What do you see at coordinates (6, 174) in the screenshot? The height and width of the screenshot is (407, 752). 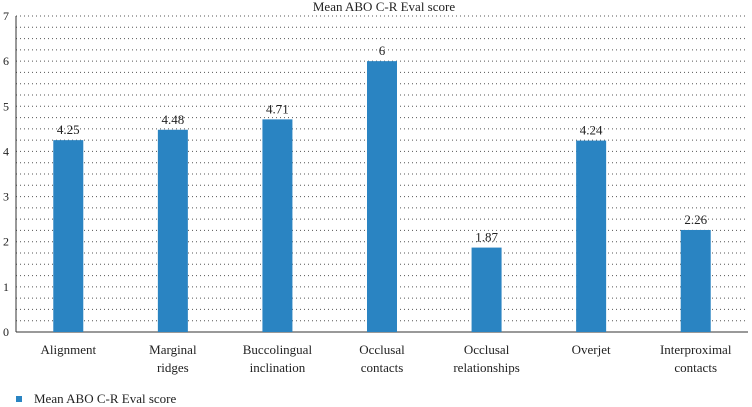 I see `y-axis-ticks: 0 1 2 3 4 5 6 7` at bounding box center [6, 174].